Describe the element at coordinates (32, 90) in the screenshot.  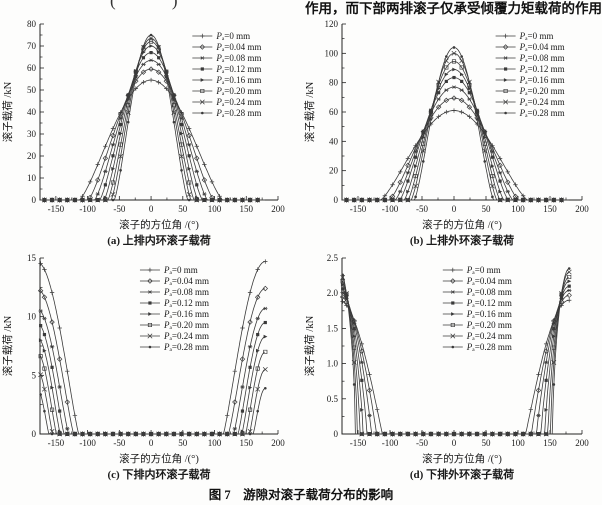
I see `y-tick-label: 50` at that location.